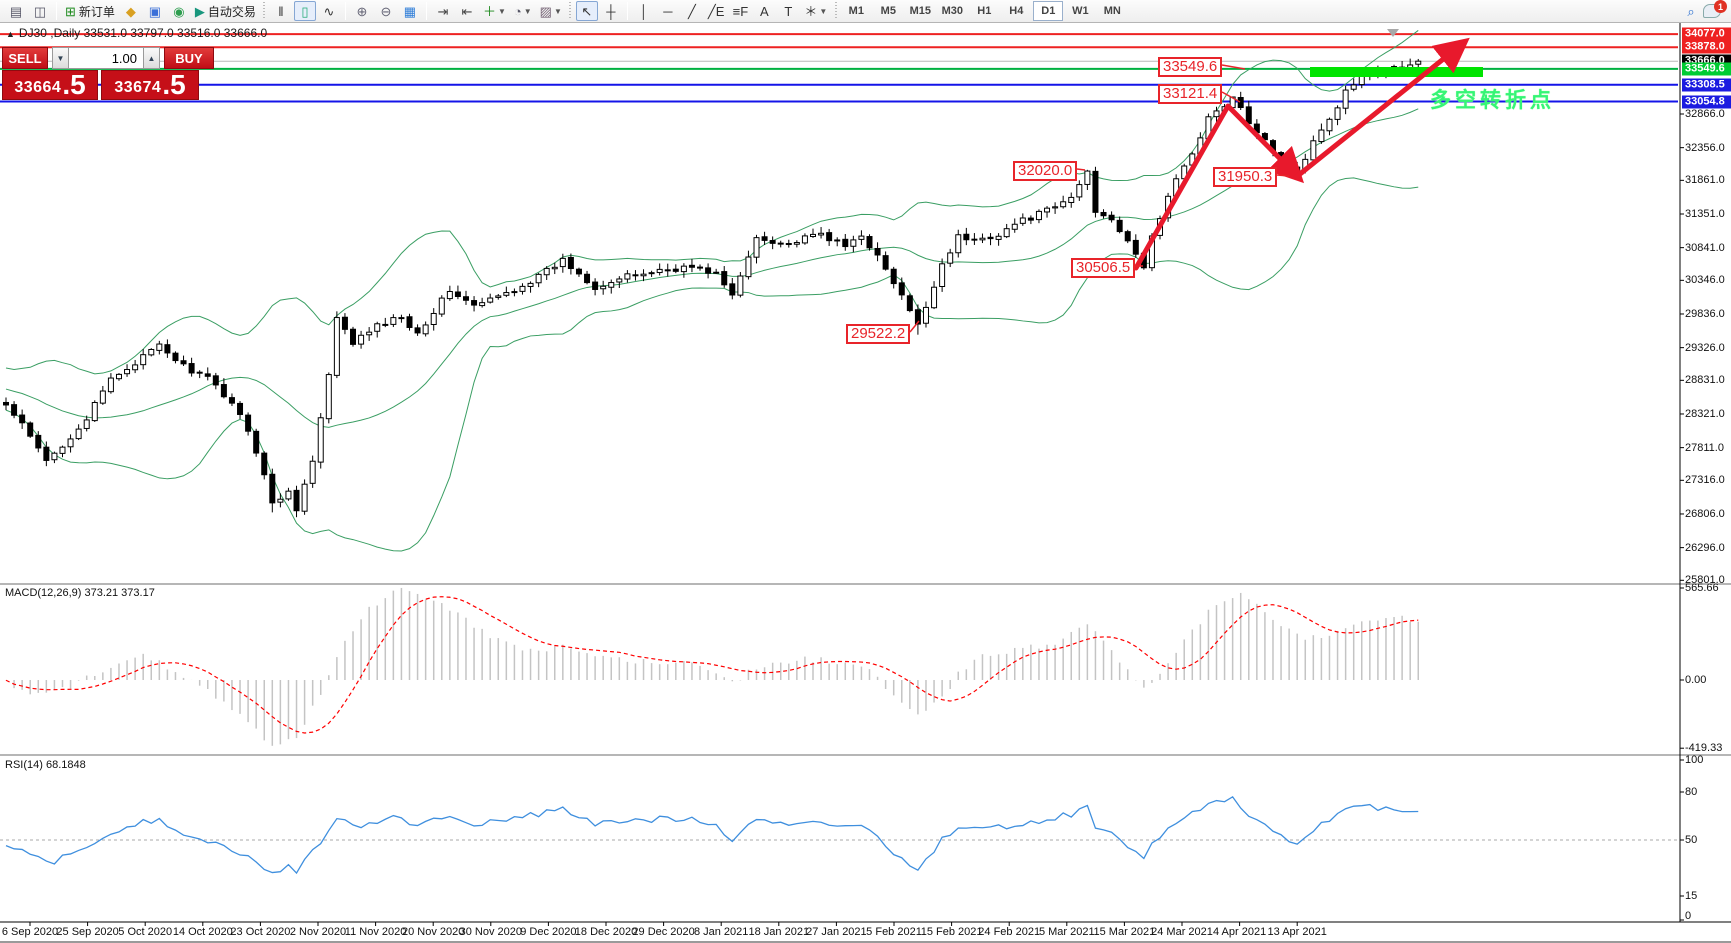  I want to click on text-label-icon: T, so click(788, 11).